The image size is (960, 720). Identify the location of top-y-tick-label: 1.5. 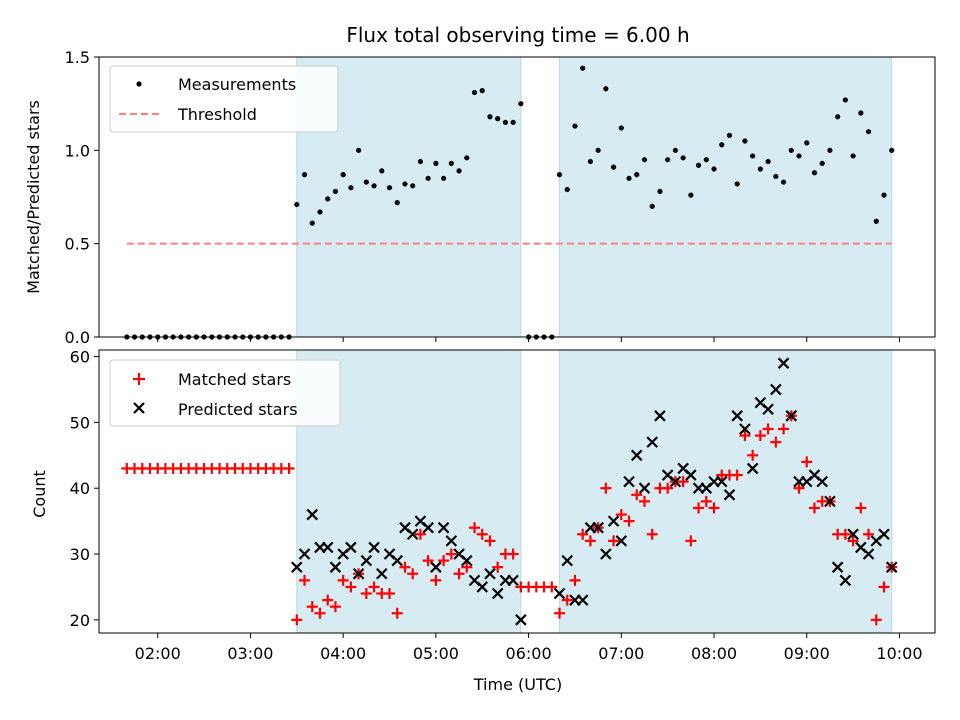
(77, 57).